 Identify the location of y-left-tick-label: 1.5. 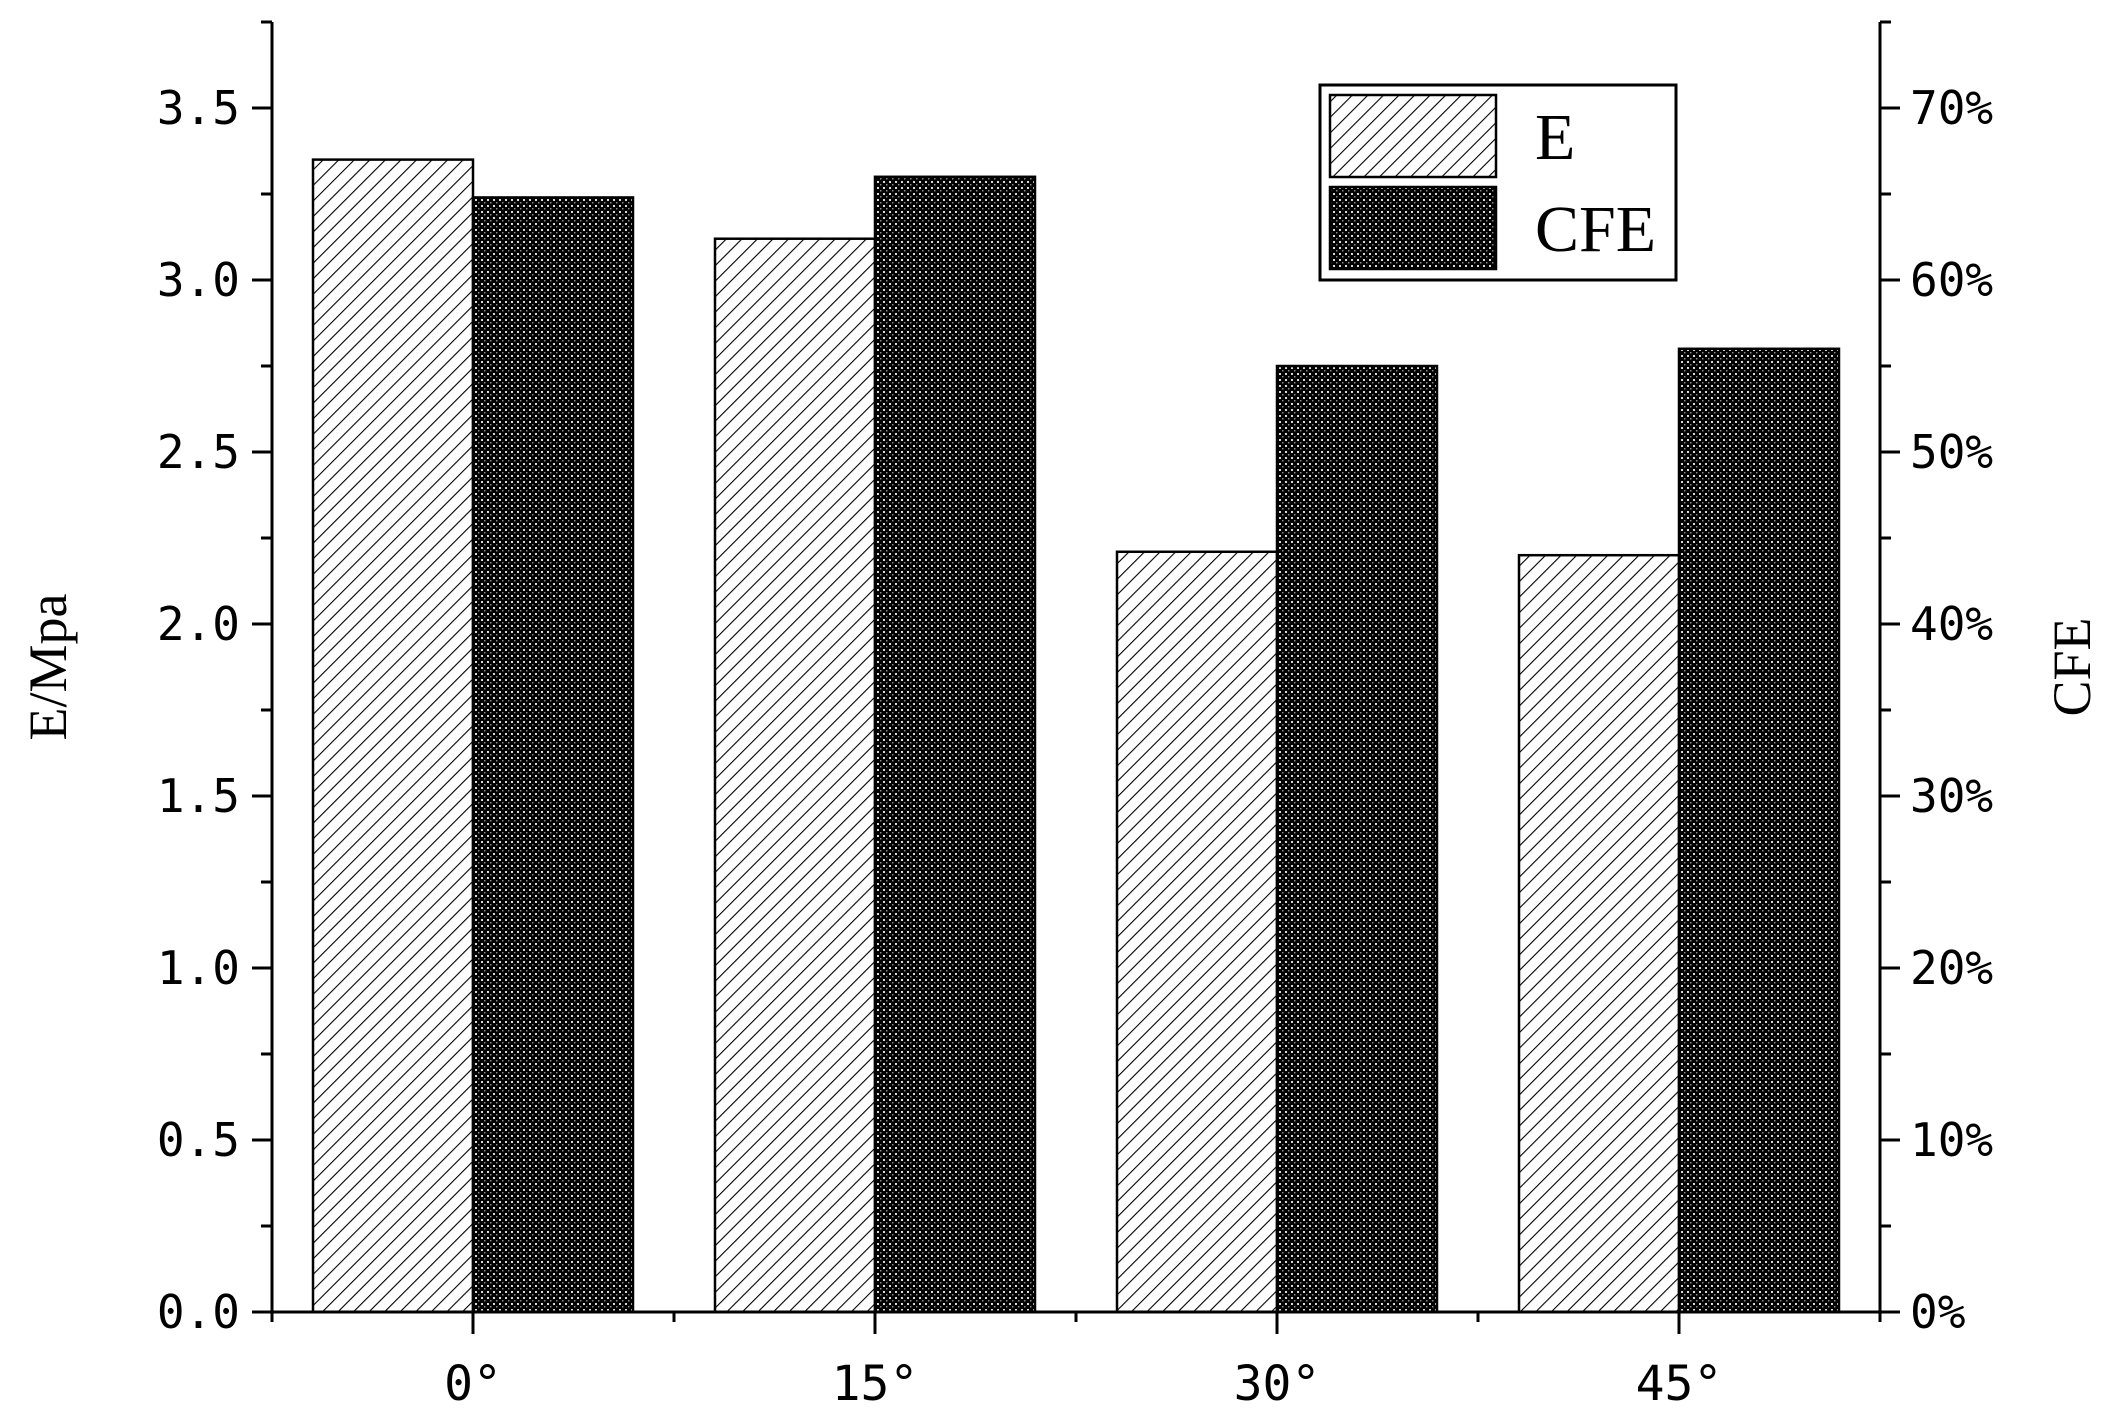
(198, 796).